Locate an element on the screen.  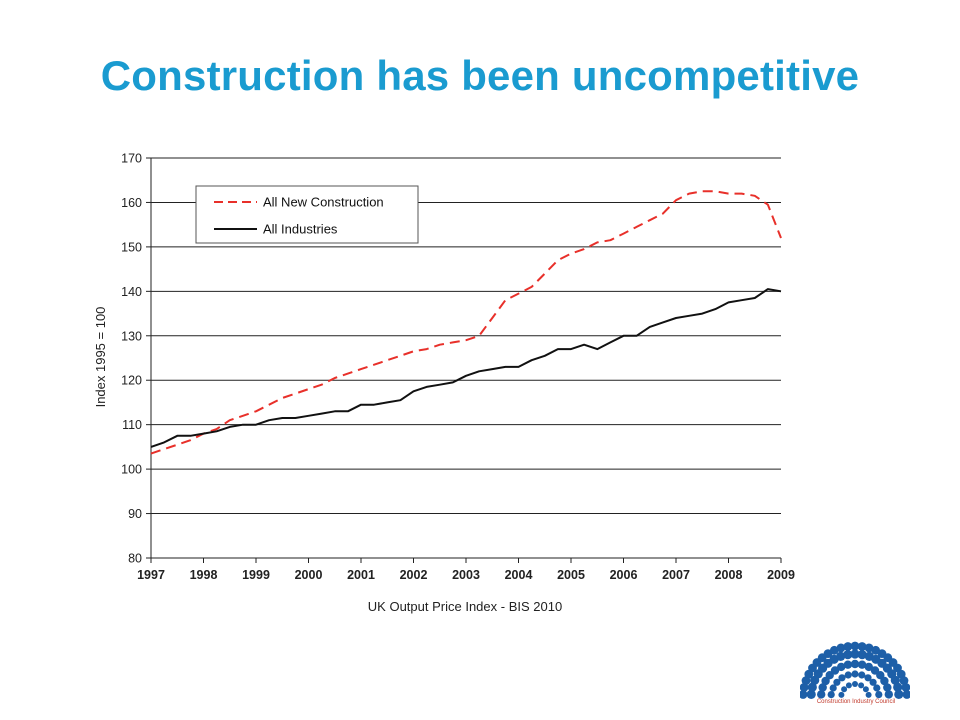
y-tick-label-160: 160 is located at coordinates (131, 203).